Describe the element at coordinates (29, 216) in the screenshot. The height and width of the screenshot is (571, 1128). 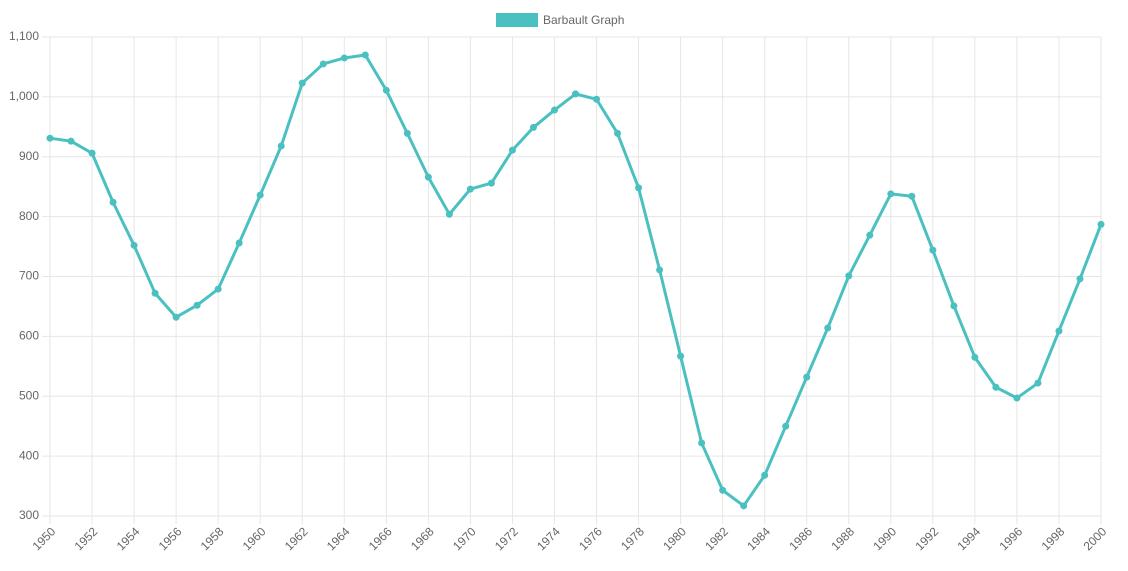
I see `y-tick-label: 800` at that location.